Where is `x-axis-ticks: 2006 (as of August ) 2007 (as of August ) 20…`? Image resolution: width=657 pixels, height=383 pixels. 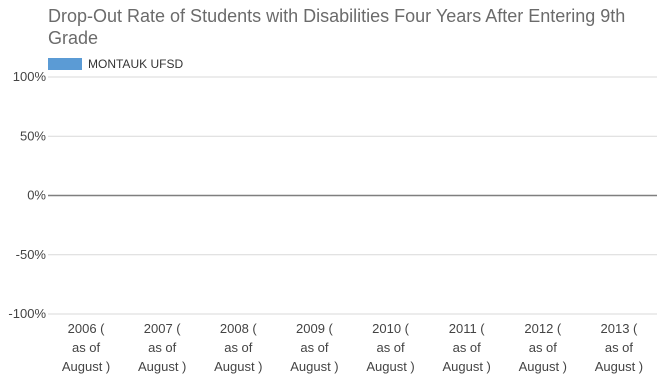 x-axis-ticks: 2006 (as of August ) 2007 (as of August ) 20… is located at coordinates (352, 347).